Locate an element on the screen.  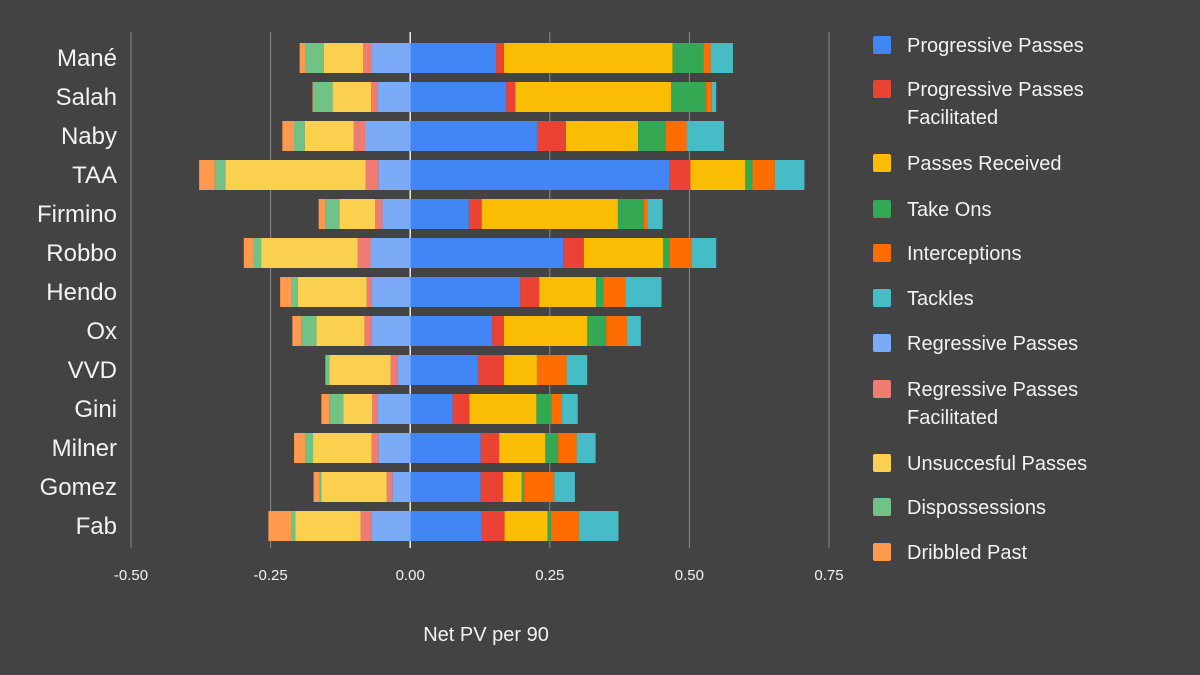
bar-segment-interceptions-robbo is located at coordinates (680, 253).